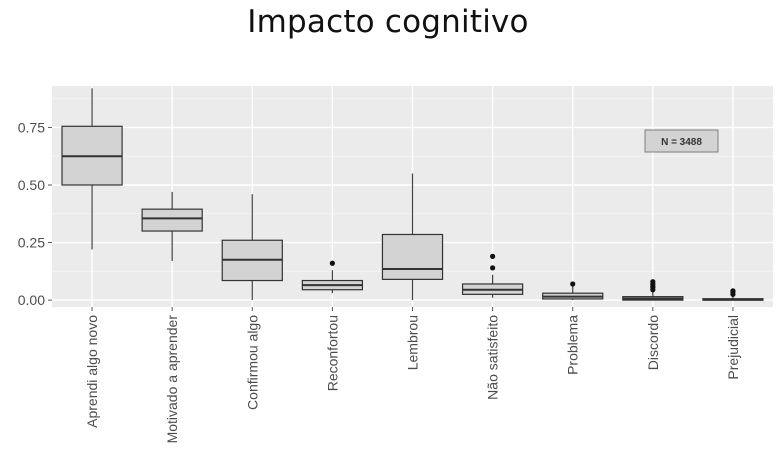  Describe the element at coordinates (31, 243) in the screenshot. I see `y-tick-label: 0.25` at that location.